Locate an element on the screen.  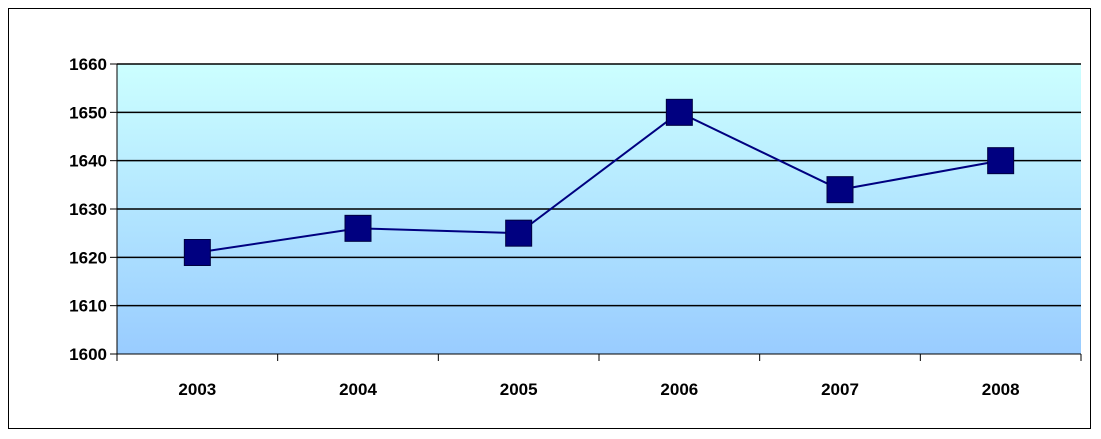
y-tick-label: 1620 is located at coordinates (88, 257).